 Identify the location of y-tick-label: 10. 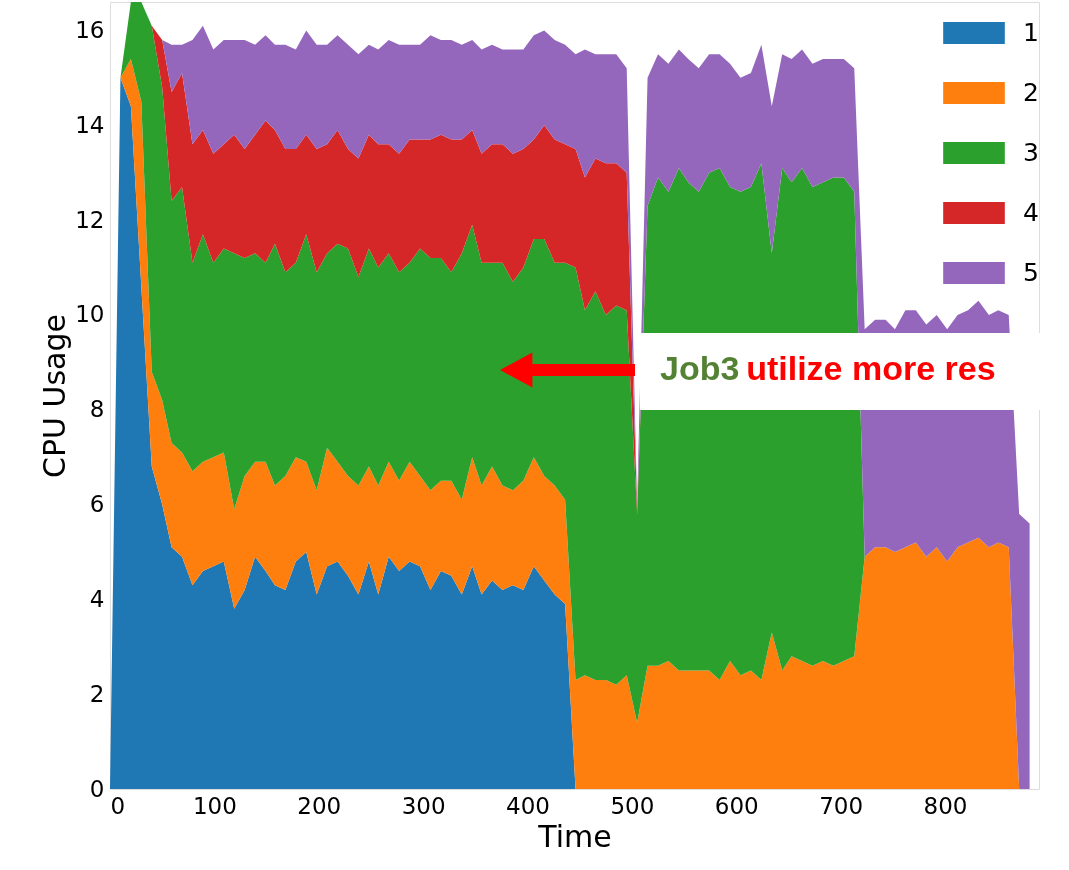
(90, 314).